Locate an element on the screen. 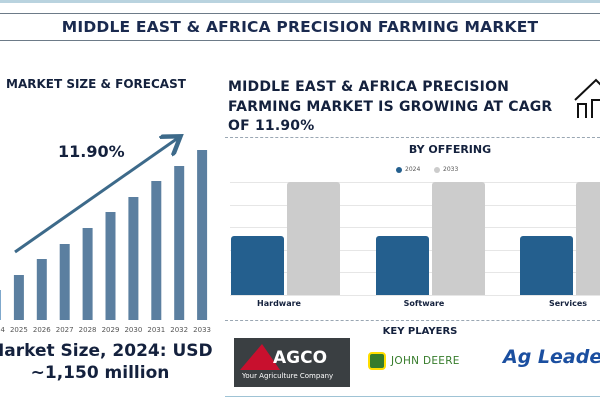 The width and height of the screenshot is (600, 400). bar-2033 is located at coordinates (202, 235).